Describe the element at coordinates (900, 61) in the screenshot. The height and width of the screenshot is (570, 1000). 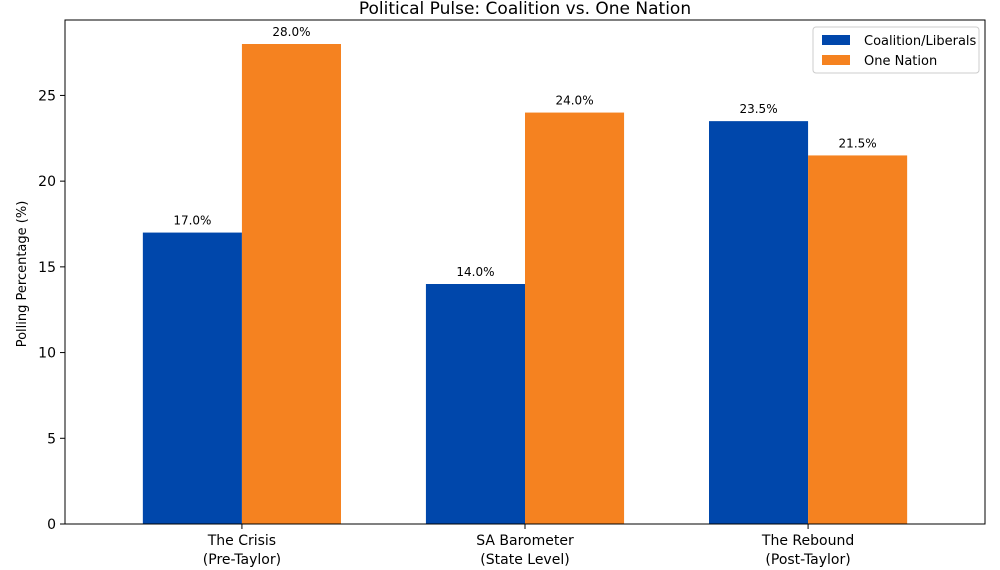
I see `legend-label: One Nation` at that location.